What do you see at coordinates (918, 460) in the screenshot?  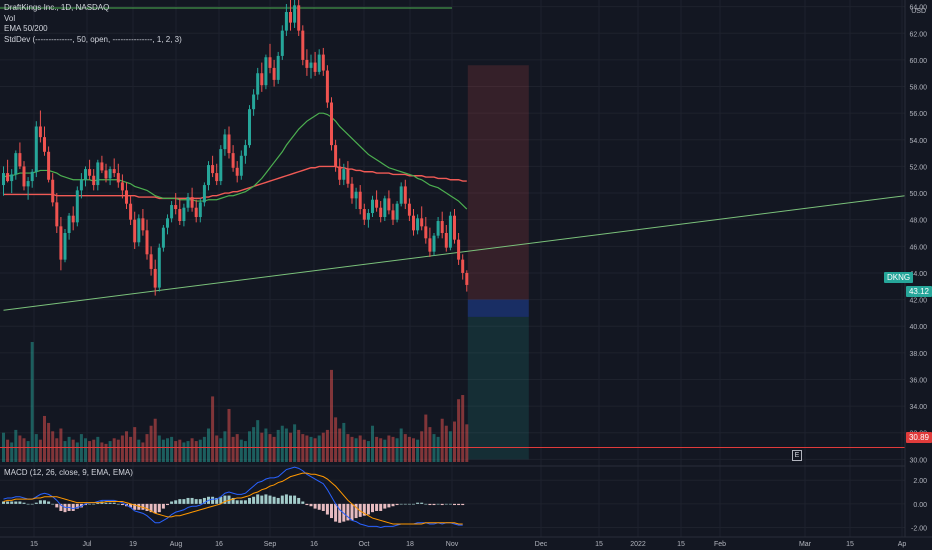 I see `y-tick-label: 30.00` at bounding box center [918, 460].